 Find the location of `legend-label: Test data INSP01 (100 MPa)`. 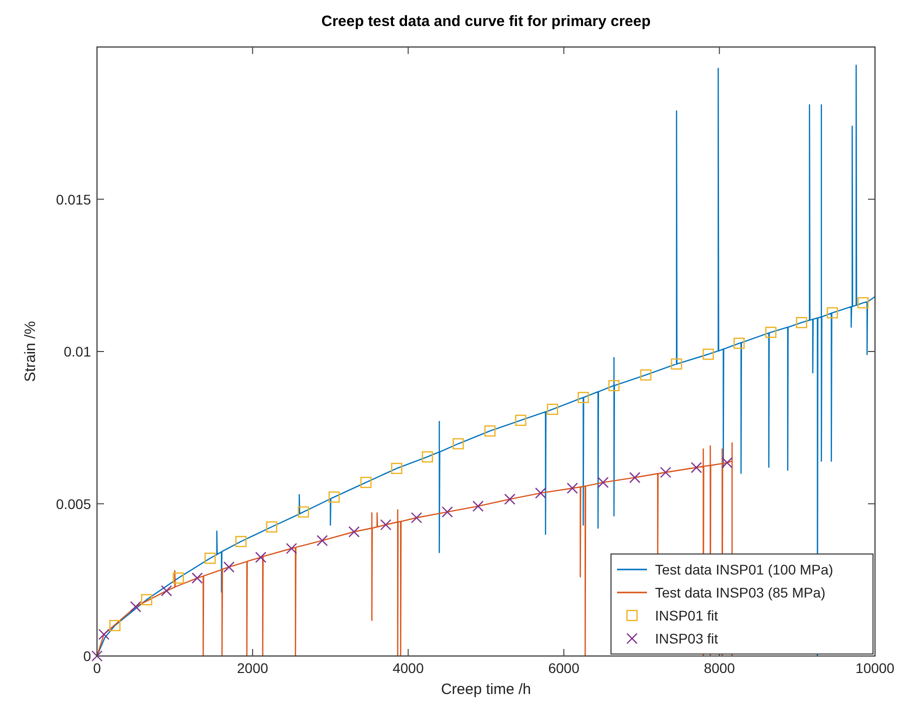

legend-label: Test data INSP01 (100 MPa) is located at coordinates (744, 570).